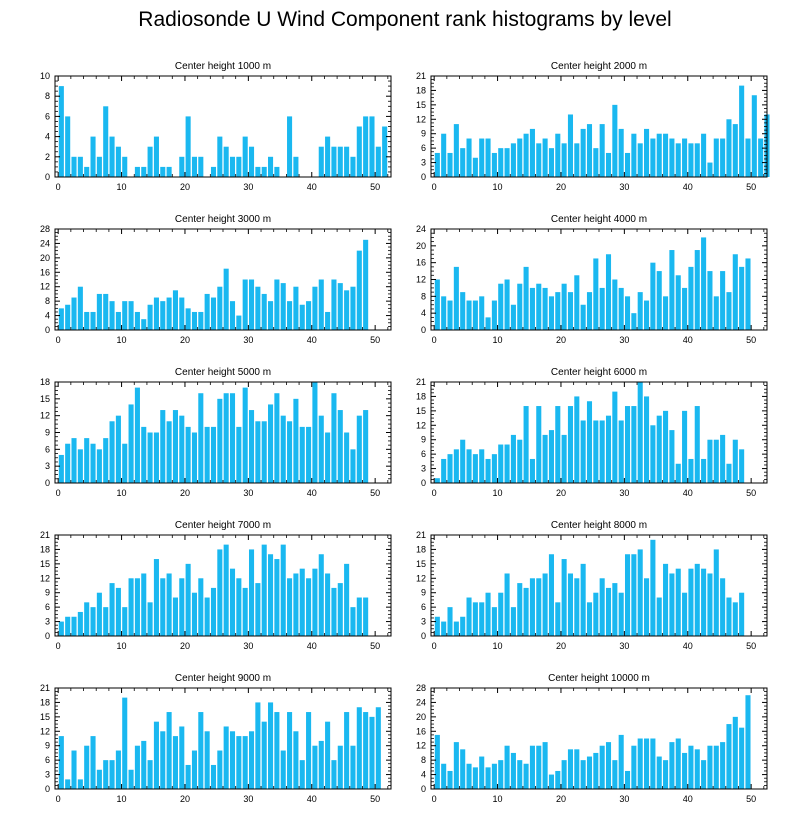  I want to click on x-tick-label: 30, so click(248, 340).